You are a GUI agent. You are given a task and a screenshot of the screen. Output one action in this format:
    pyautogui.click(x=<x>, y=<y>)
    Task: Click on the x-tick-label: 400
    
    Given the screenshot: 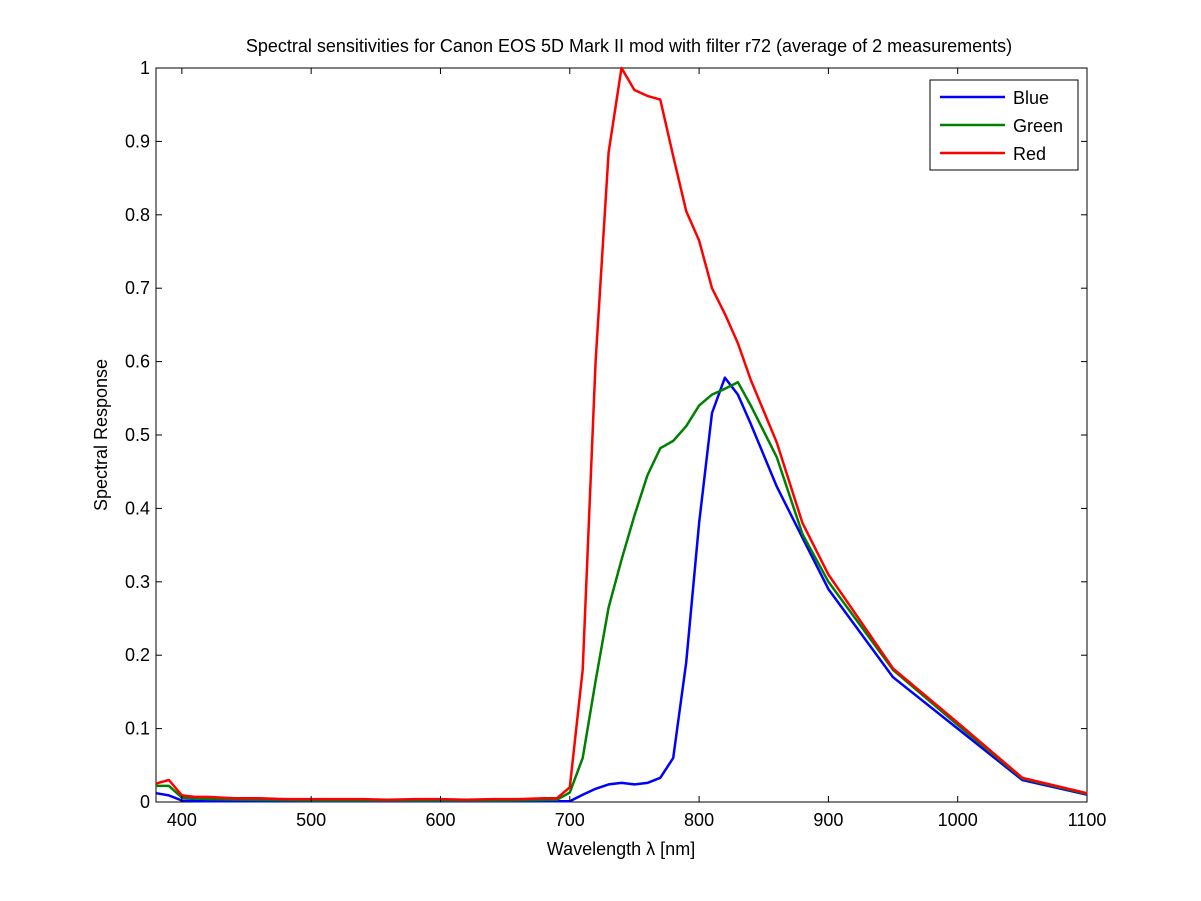 What is the action you would take?
    pyautogui.click(x=182, y=820)
    